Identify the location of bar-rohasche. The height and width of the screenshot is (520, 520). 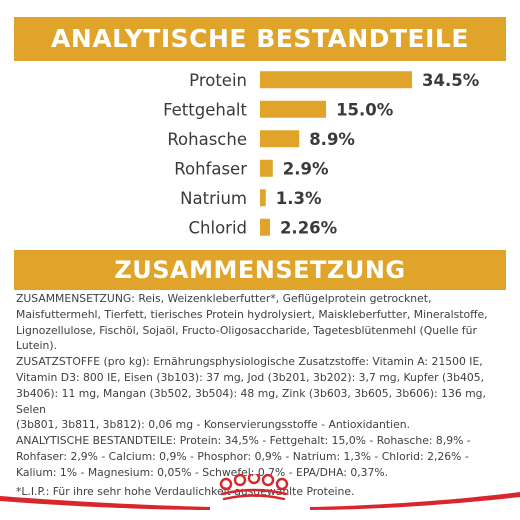
(280, 139).